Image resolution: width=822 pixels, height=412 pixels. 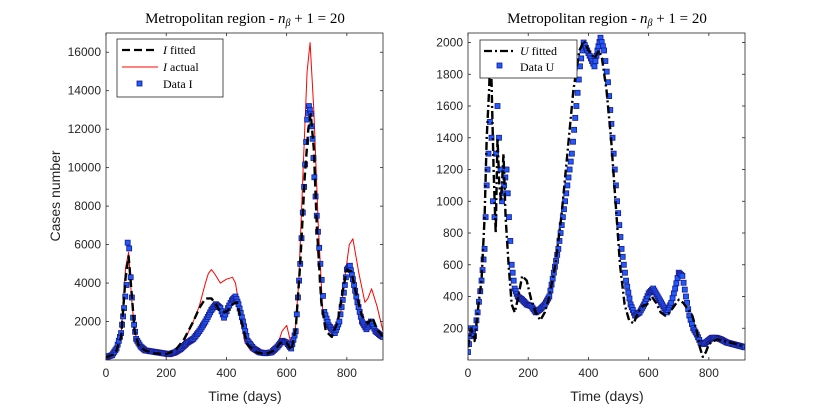 I want to click on legend-label-data-u: Data U, so click(x=537, y=67).